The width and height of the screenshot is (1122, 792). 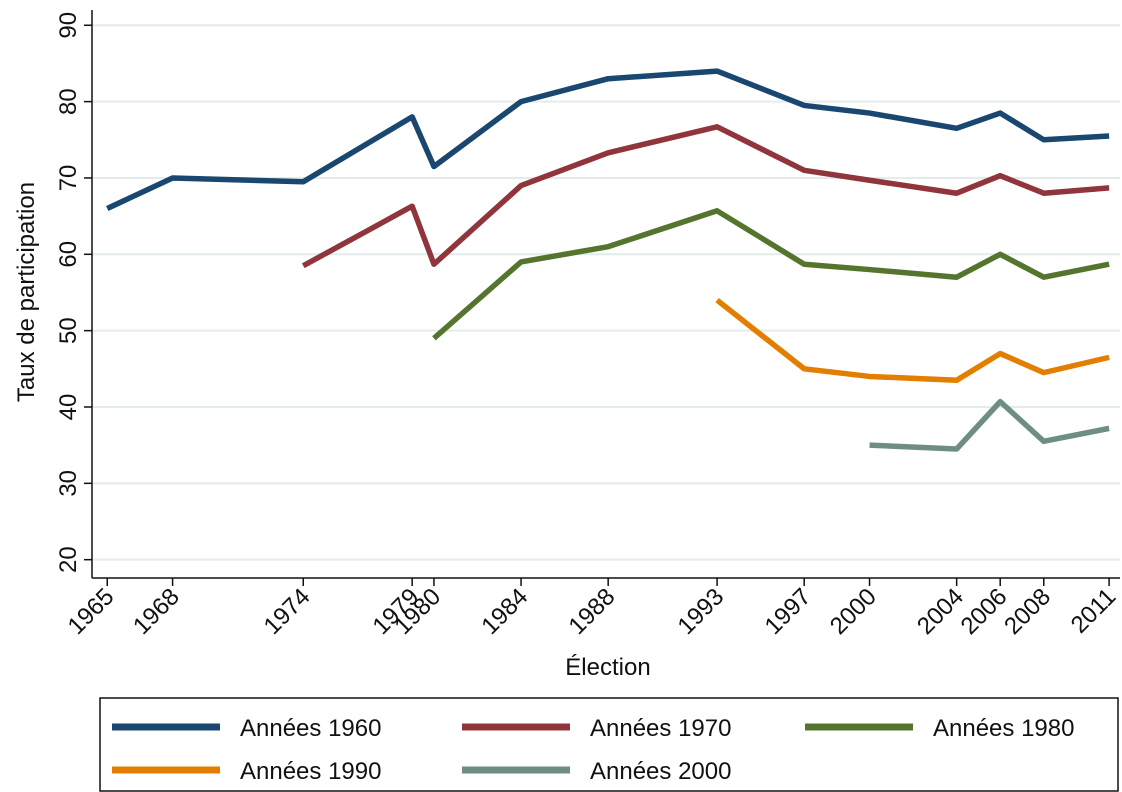 I want to click on y-tick-label: 40, so click(x=68, y=407).